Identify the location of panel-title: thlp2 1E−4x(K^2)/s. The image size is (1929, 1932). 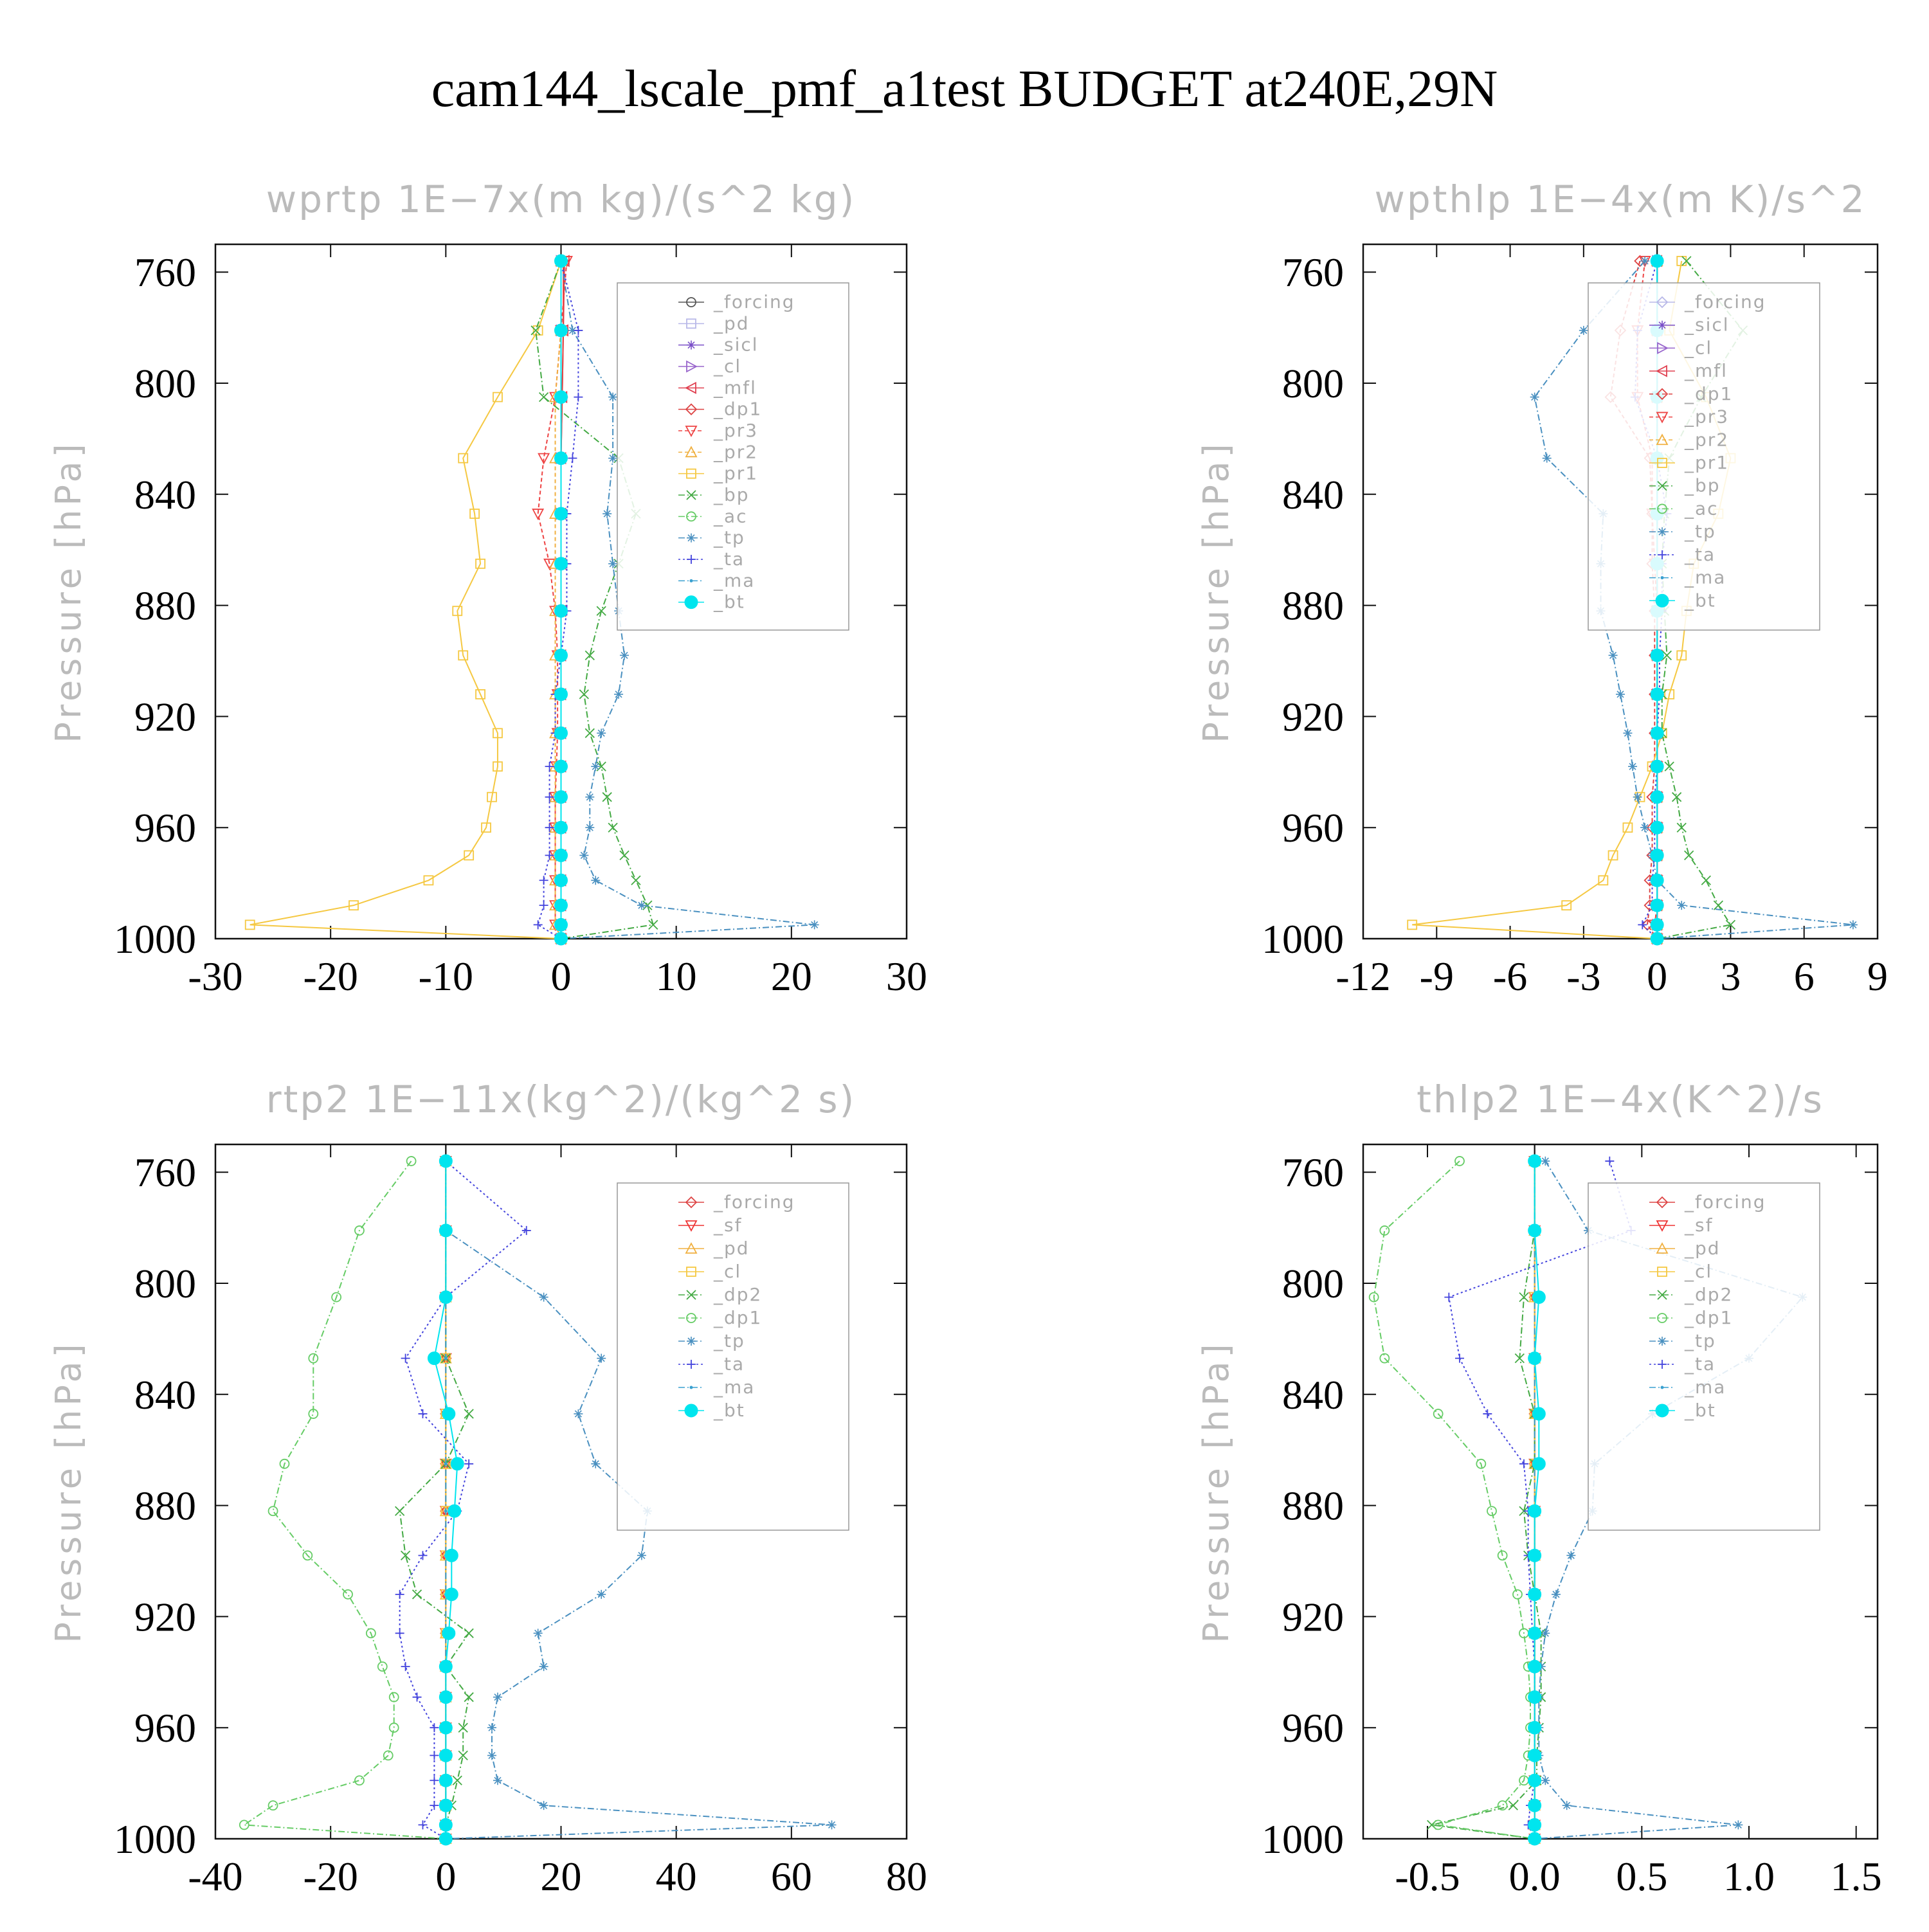
(1621, 1099).